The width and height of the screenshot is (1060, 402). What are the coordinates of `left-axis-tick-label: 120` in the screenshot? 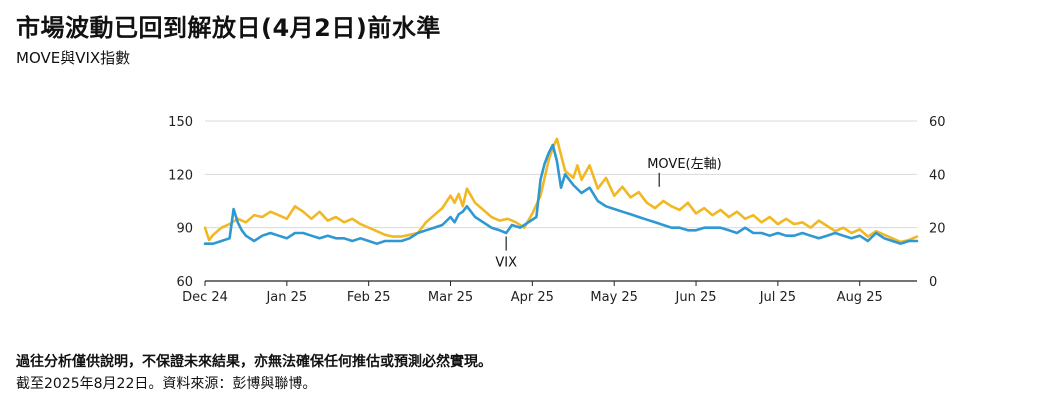 It's located at (180, 175).